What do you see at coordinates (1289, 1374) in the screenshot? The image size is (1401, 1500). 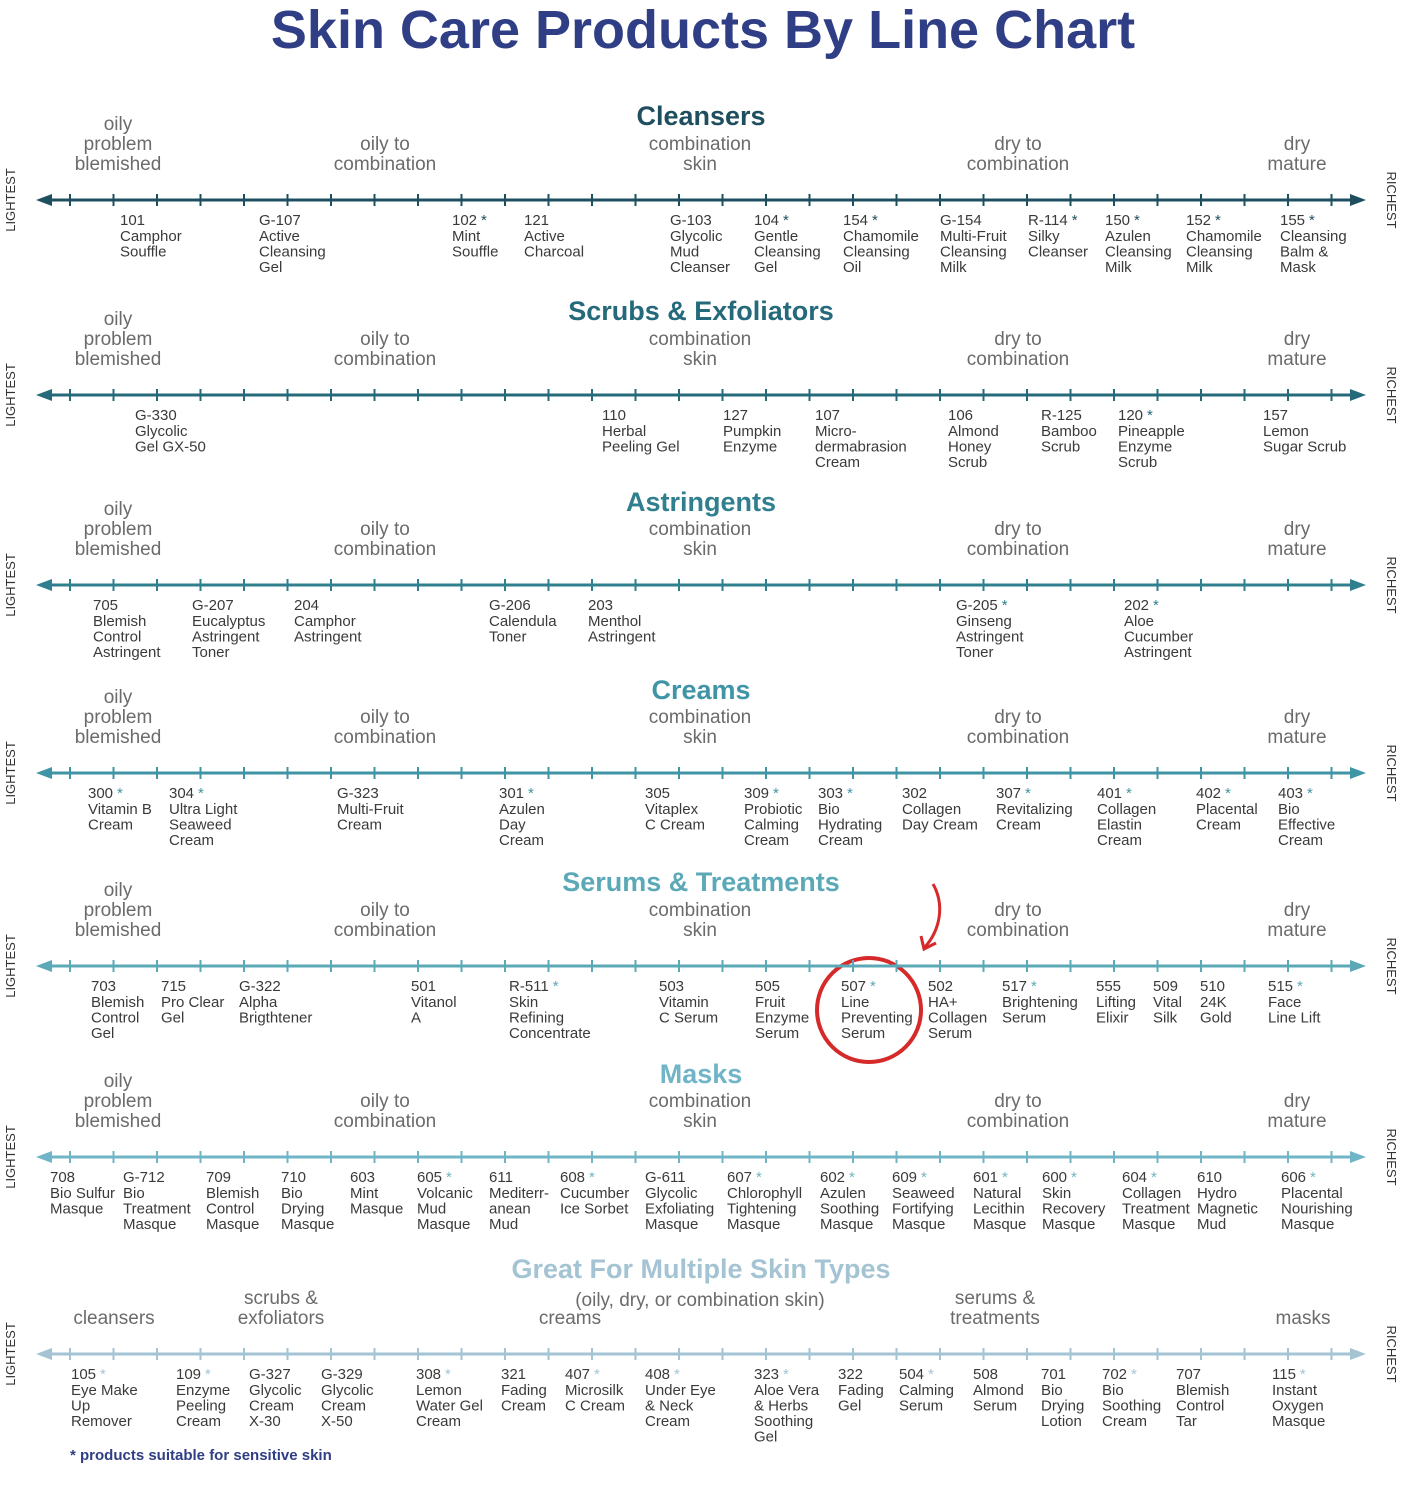 I see `product-code: 115 *` at bounding box center [1289, 1374].